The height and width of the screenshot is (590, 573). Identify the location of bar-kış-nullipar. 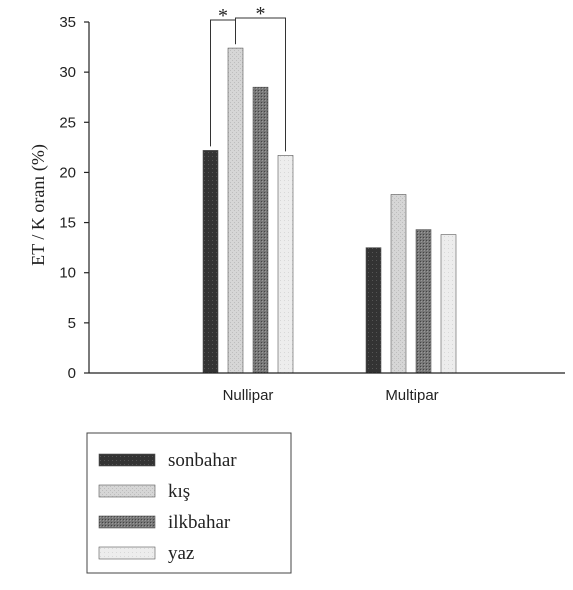
(235, 210).